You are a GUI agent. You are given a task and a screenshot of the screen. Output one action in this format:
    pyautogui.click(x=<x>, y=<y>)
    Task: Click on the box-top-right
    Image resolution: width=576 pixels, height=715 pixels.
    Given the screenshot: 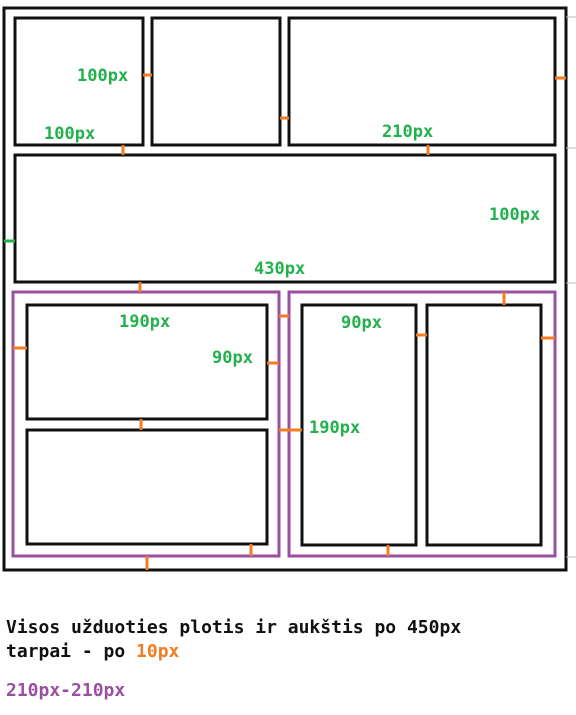 What is the action you would take?
    pyautogui.click(x=422, y=81)
    